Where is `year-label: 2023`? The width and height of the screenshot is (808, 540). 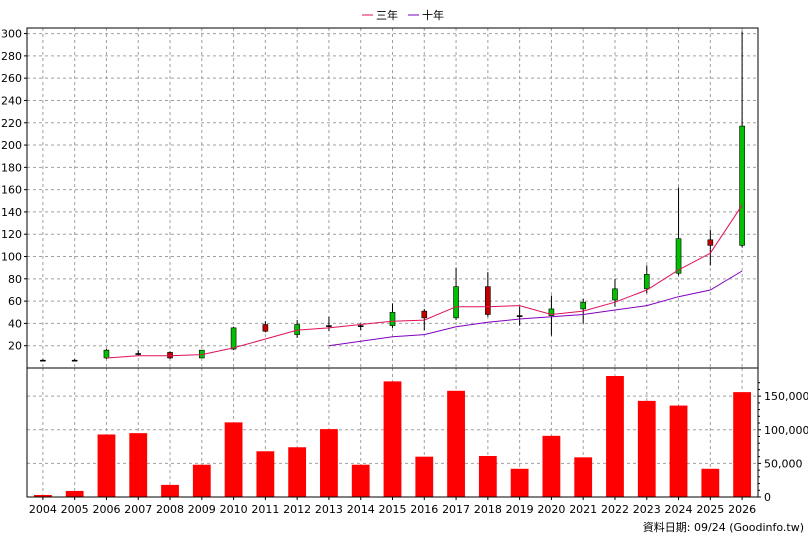 year-label: 2023 is located at coordinates (647, 509).